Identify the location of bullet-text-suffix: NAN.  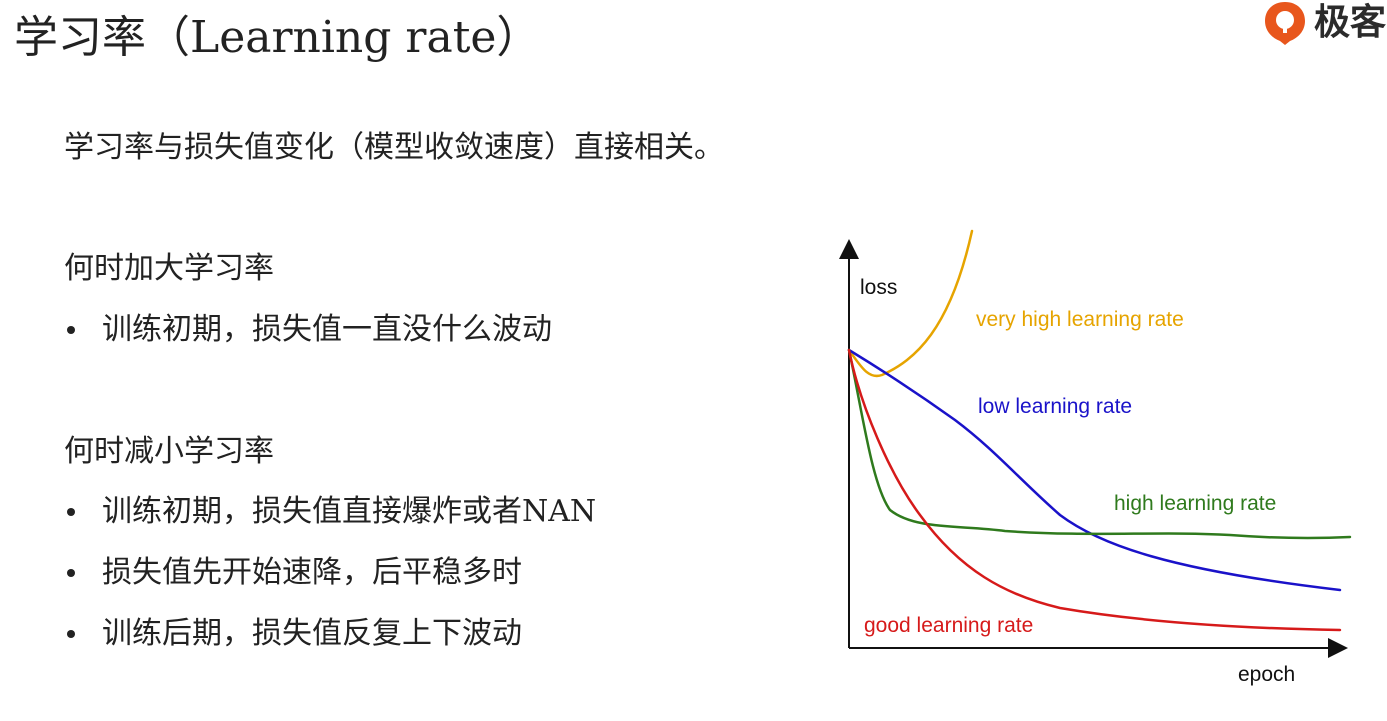
(559, 511).